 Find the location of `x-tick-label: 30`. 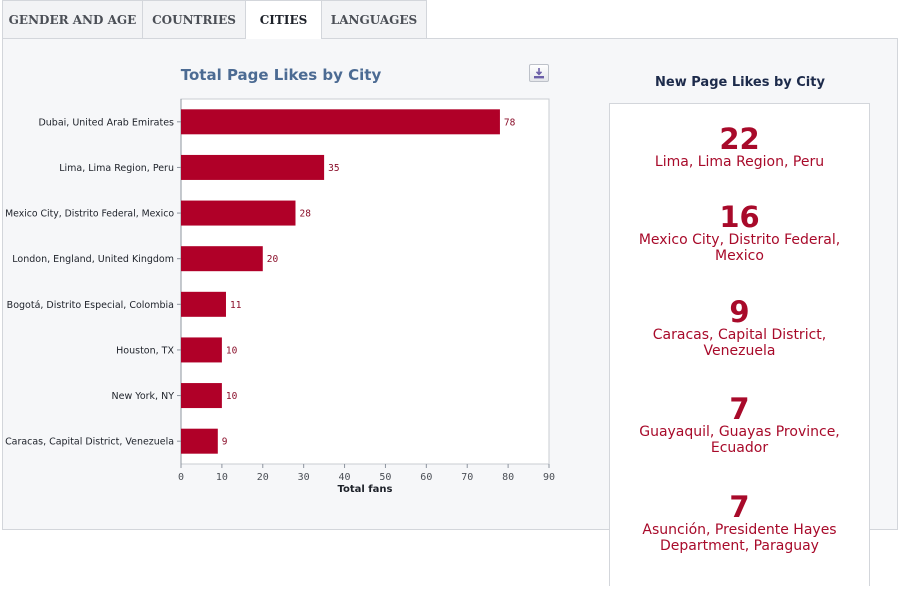

x-tick-label: 30 is located at coordinates (304, 477).